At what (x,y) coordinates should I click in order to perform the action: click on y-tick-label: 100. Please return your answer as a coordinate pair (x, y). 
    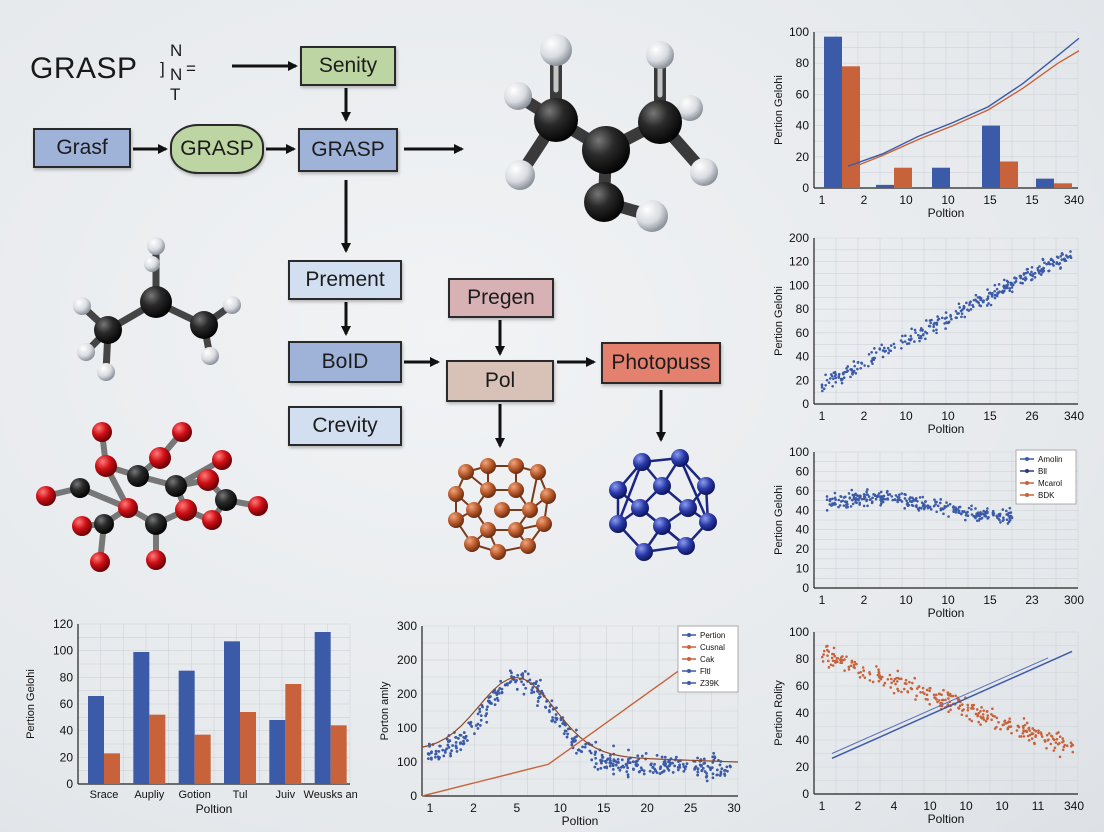
    Looking at the image, I should click on (799, 32).